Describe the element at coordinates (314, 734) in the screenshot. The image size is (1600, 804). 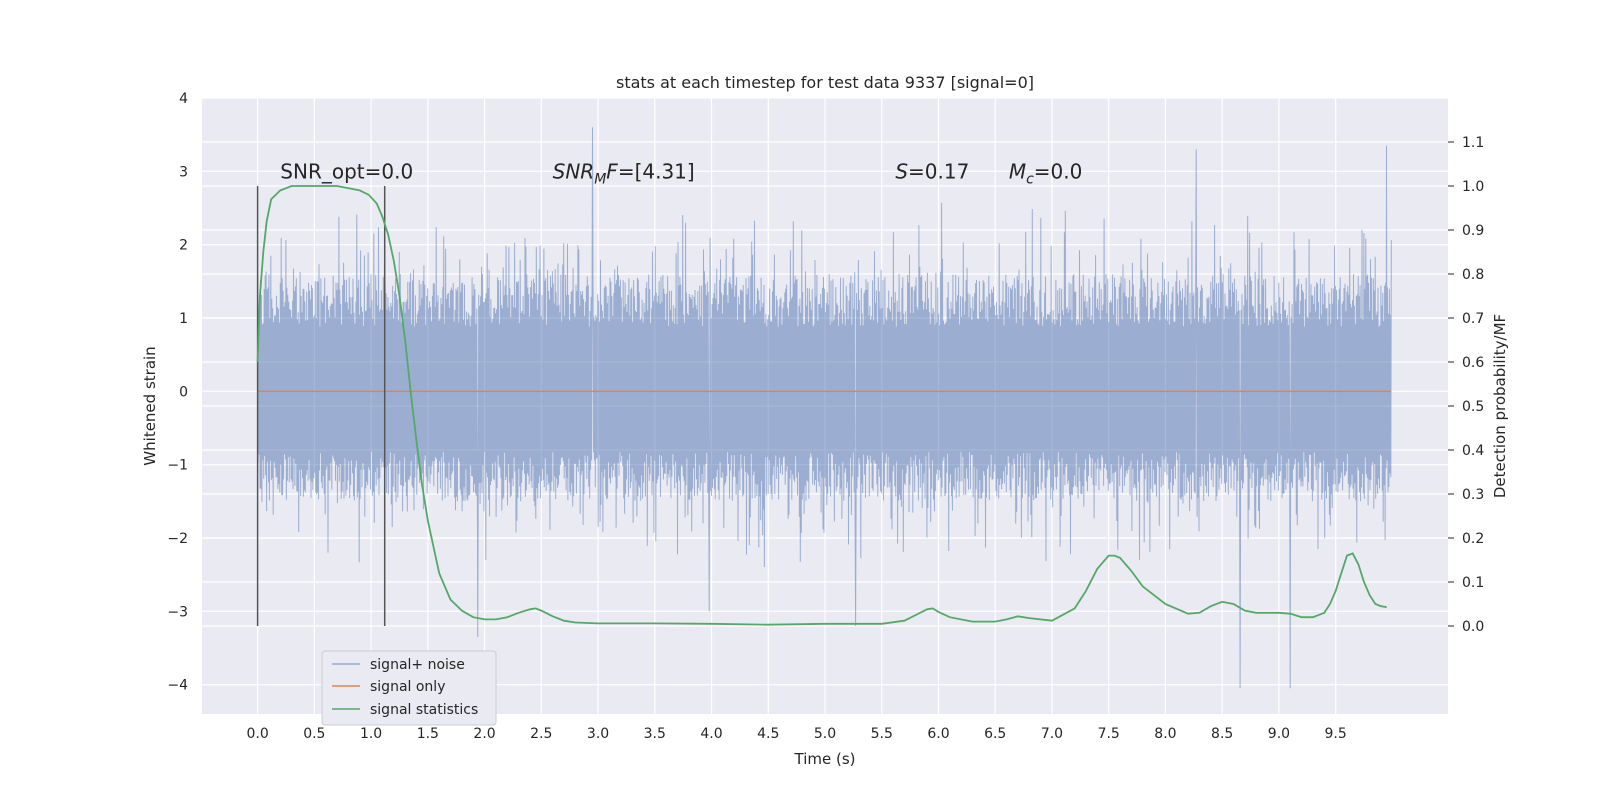
I see `x-tick-label: 0.5` at that location.